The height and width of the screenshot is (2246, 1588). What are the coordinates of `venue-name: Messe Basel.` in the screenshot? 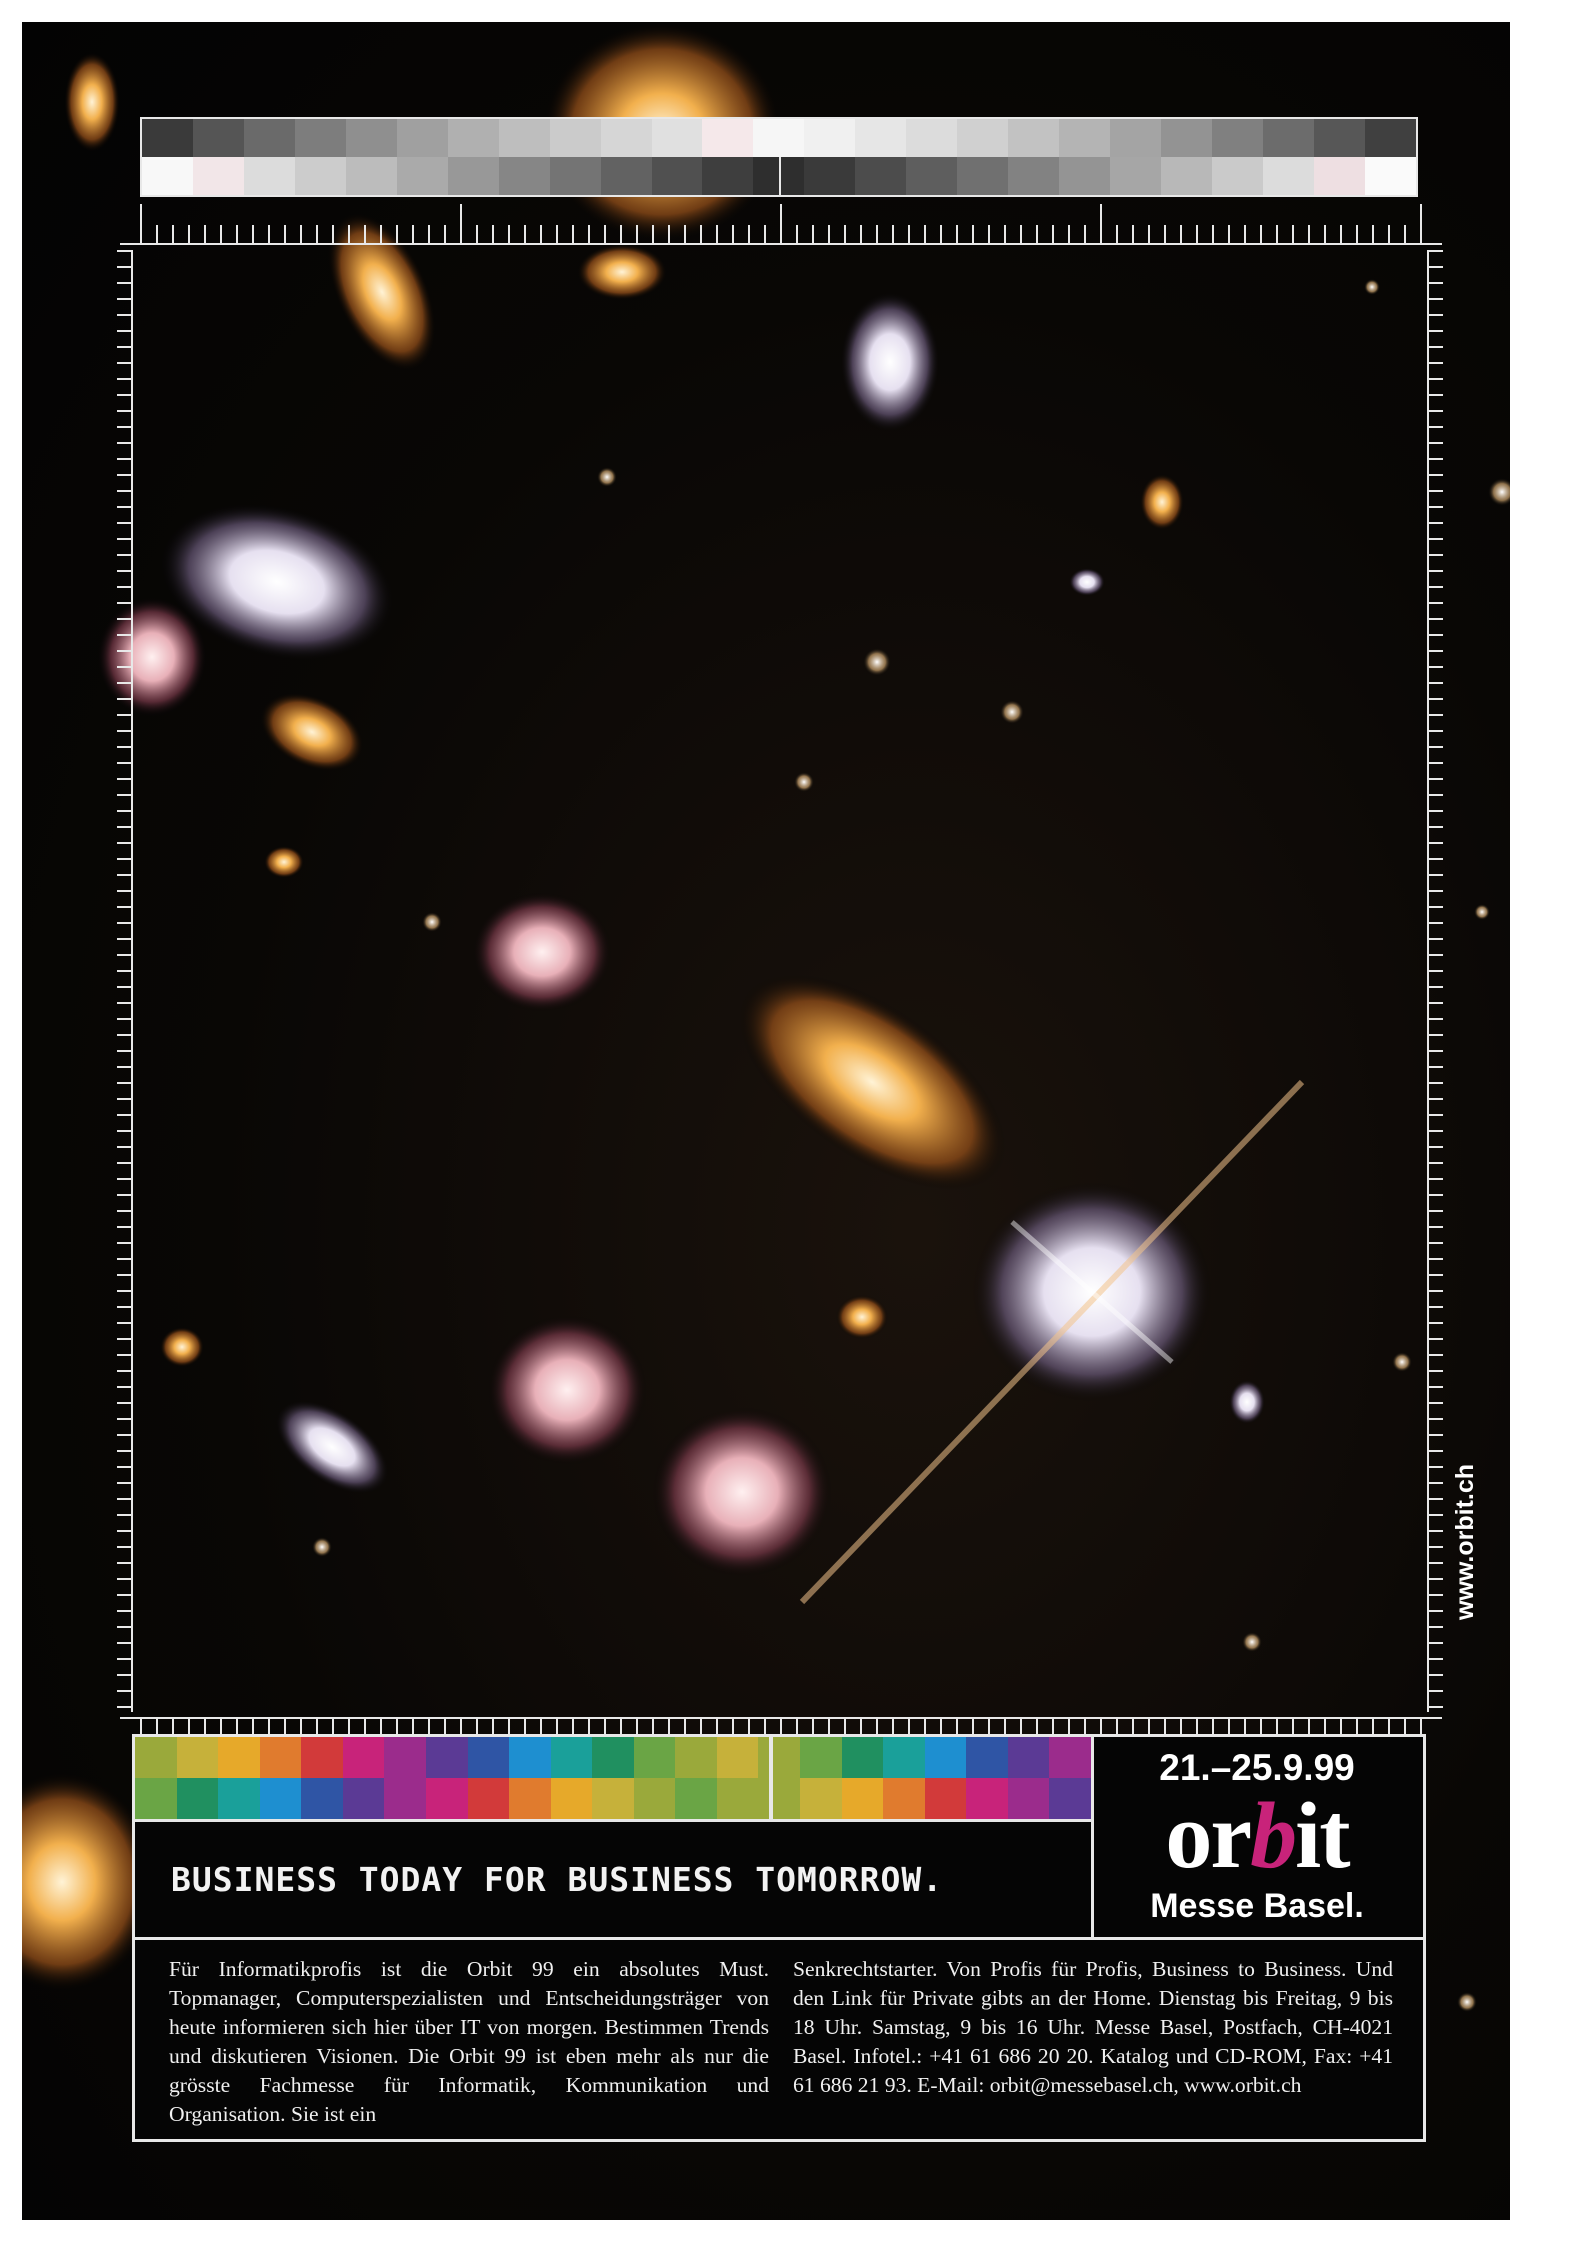 It's located at (1257, 1906).